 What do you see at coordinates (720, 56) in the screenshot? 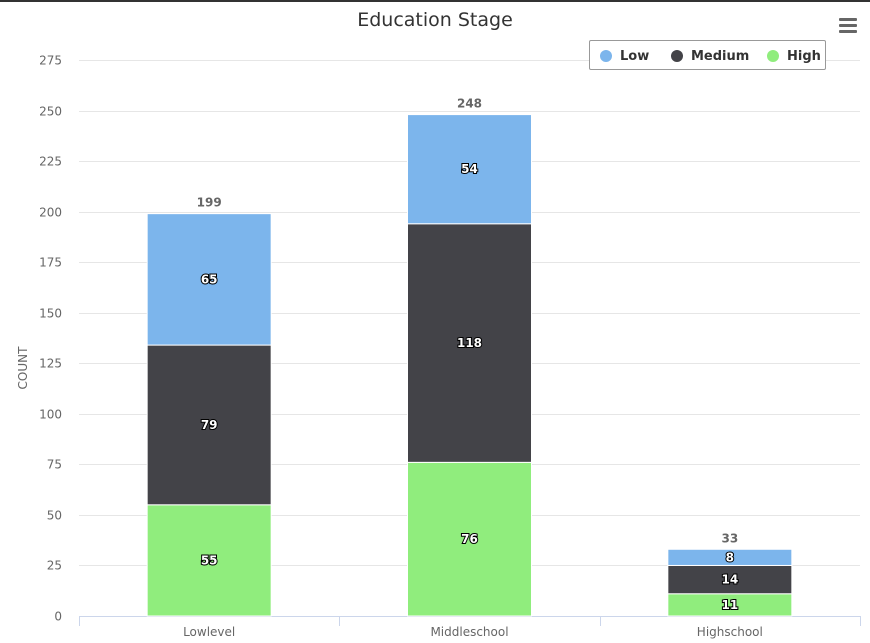
I see `legend-label-medium: Medium` at bounding box center [720, 56].